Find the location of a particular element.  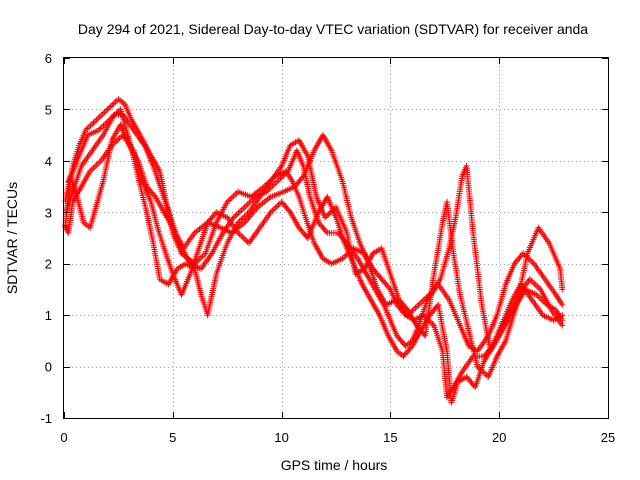

x-tick-label: 0 is located at coordinates (63, 437).